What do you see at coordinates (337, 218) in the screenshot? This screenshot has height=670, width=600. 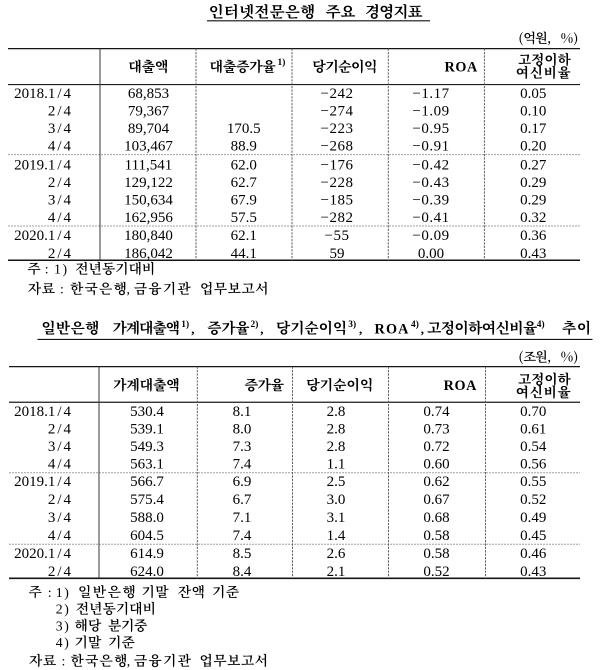 I see `svg-text: −282` at bounding box center [337, 218].